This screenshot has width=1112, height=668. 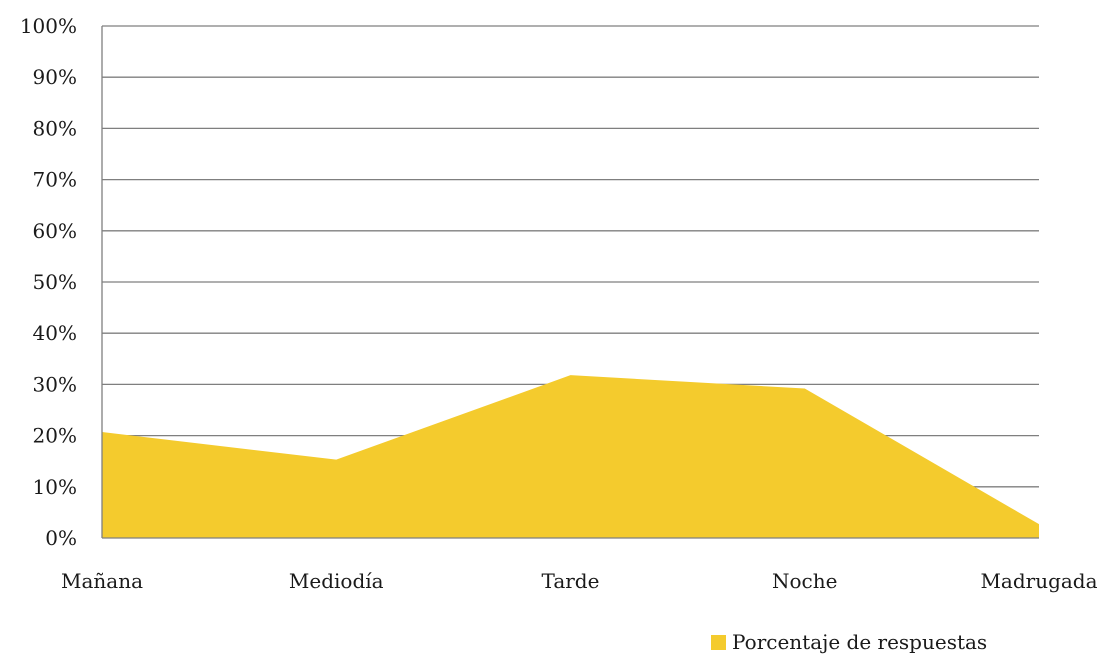 I want to click on x-tick-label: Mediodía, so click(x=336, y=581).